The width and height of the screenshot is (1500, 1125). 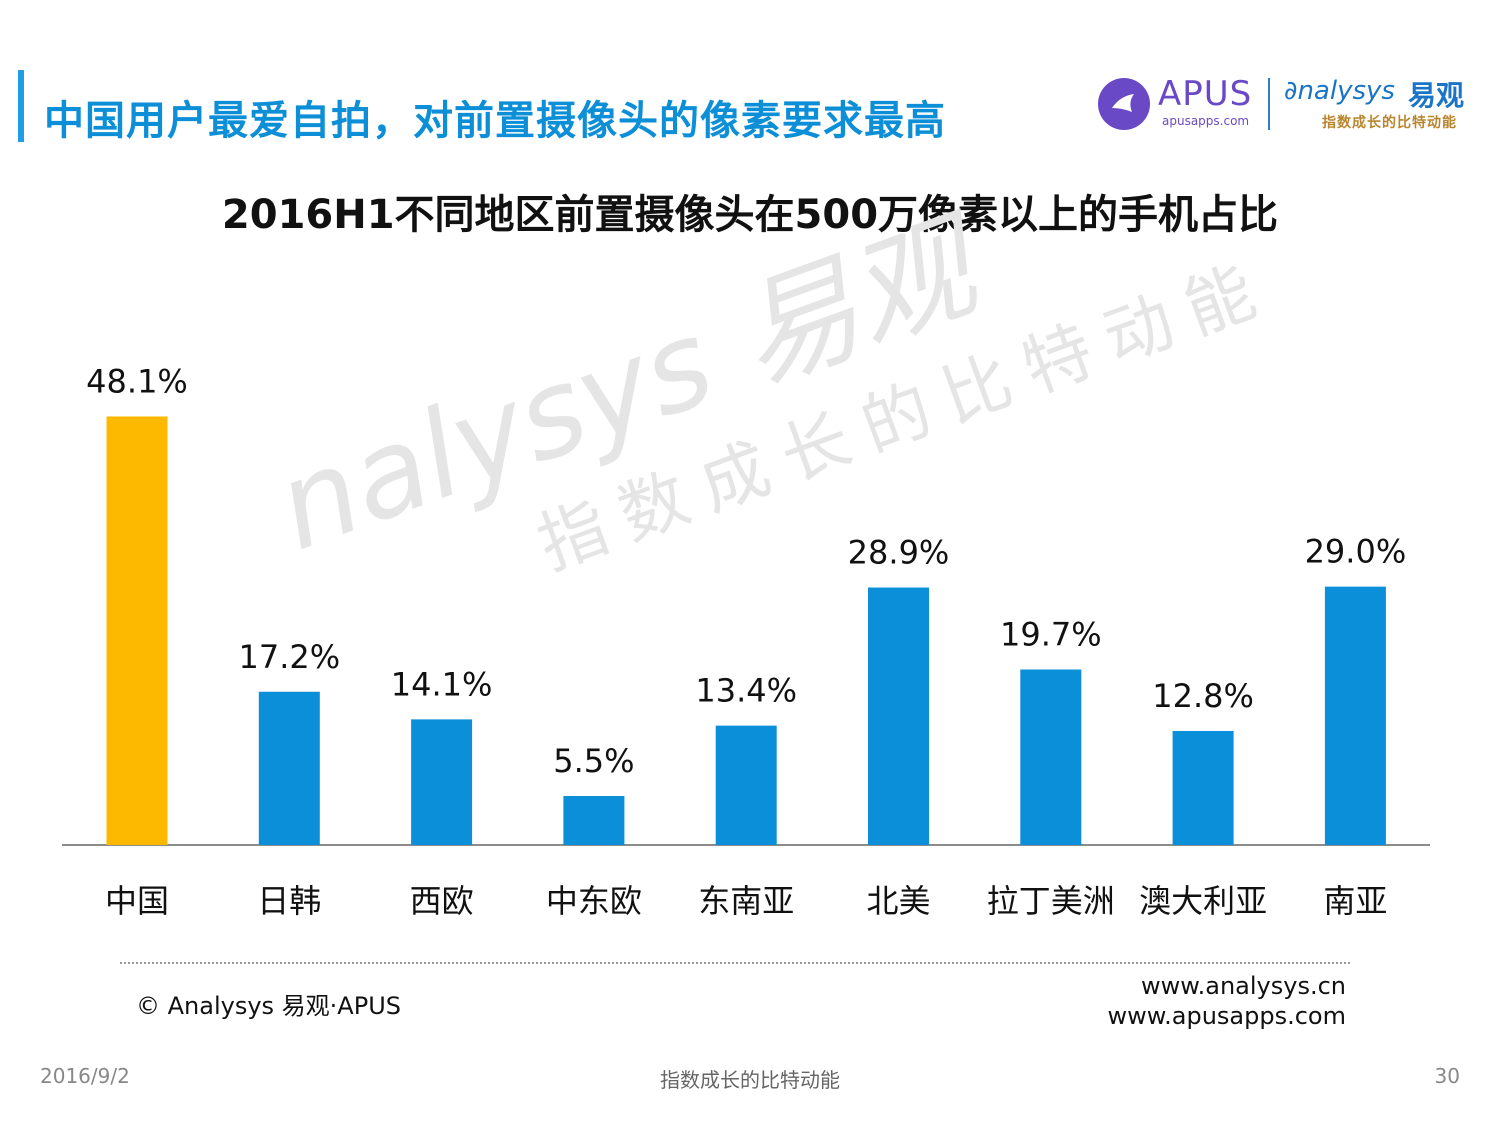 What do you see at coordinates (442, 901) in the screenshot?
I see `category-label: 西欧` at bounding box center [442, 901].